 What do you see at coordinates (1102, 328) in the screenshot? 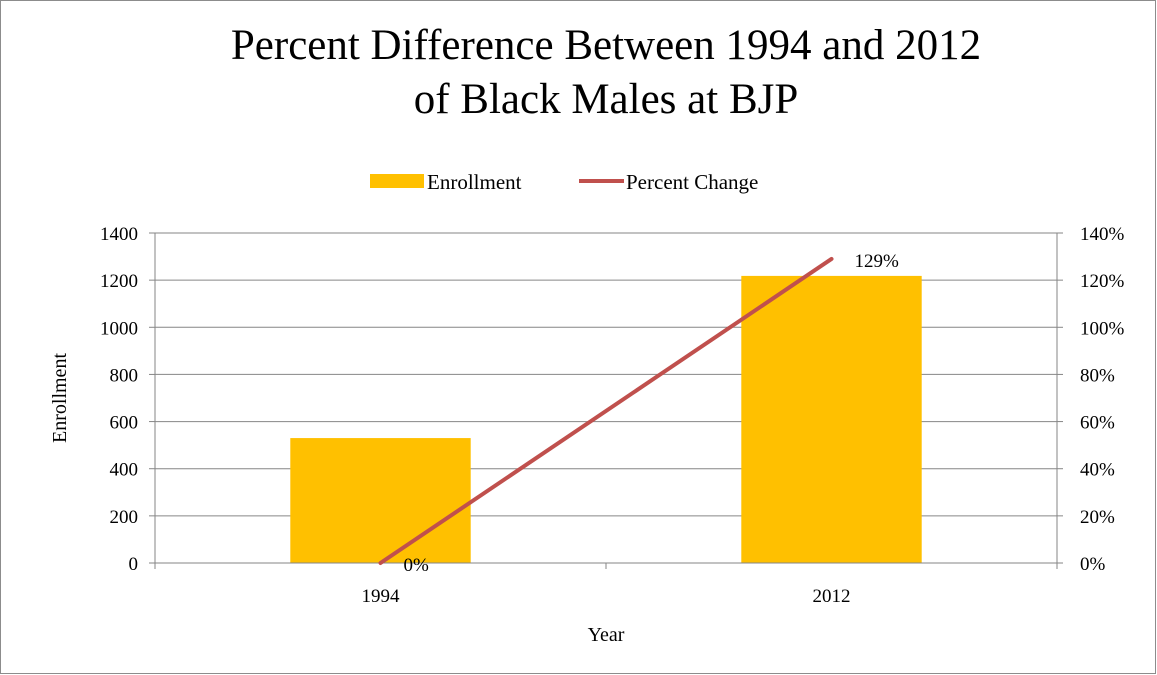
I see `y2-tick-label: 100%` at bounding box center [1102, 328].